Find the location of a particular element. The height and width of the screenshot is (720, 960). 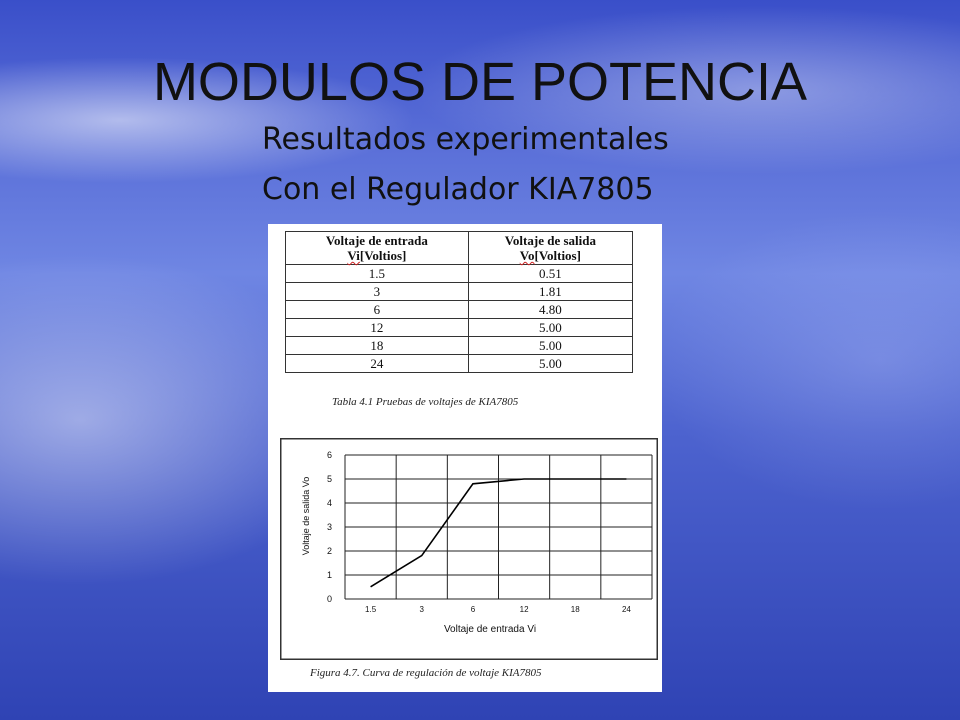

table-cell: 18 is located at coordinates (377, 345).